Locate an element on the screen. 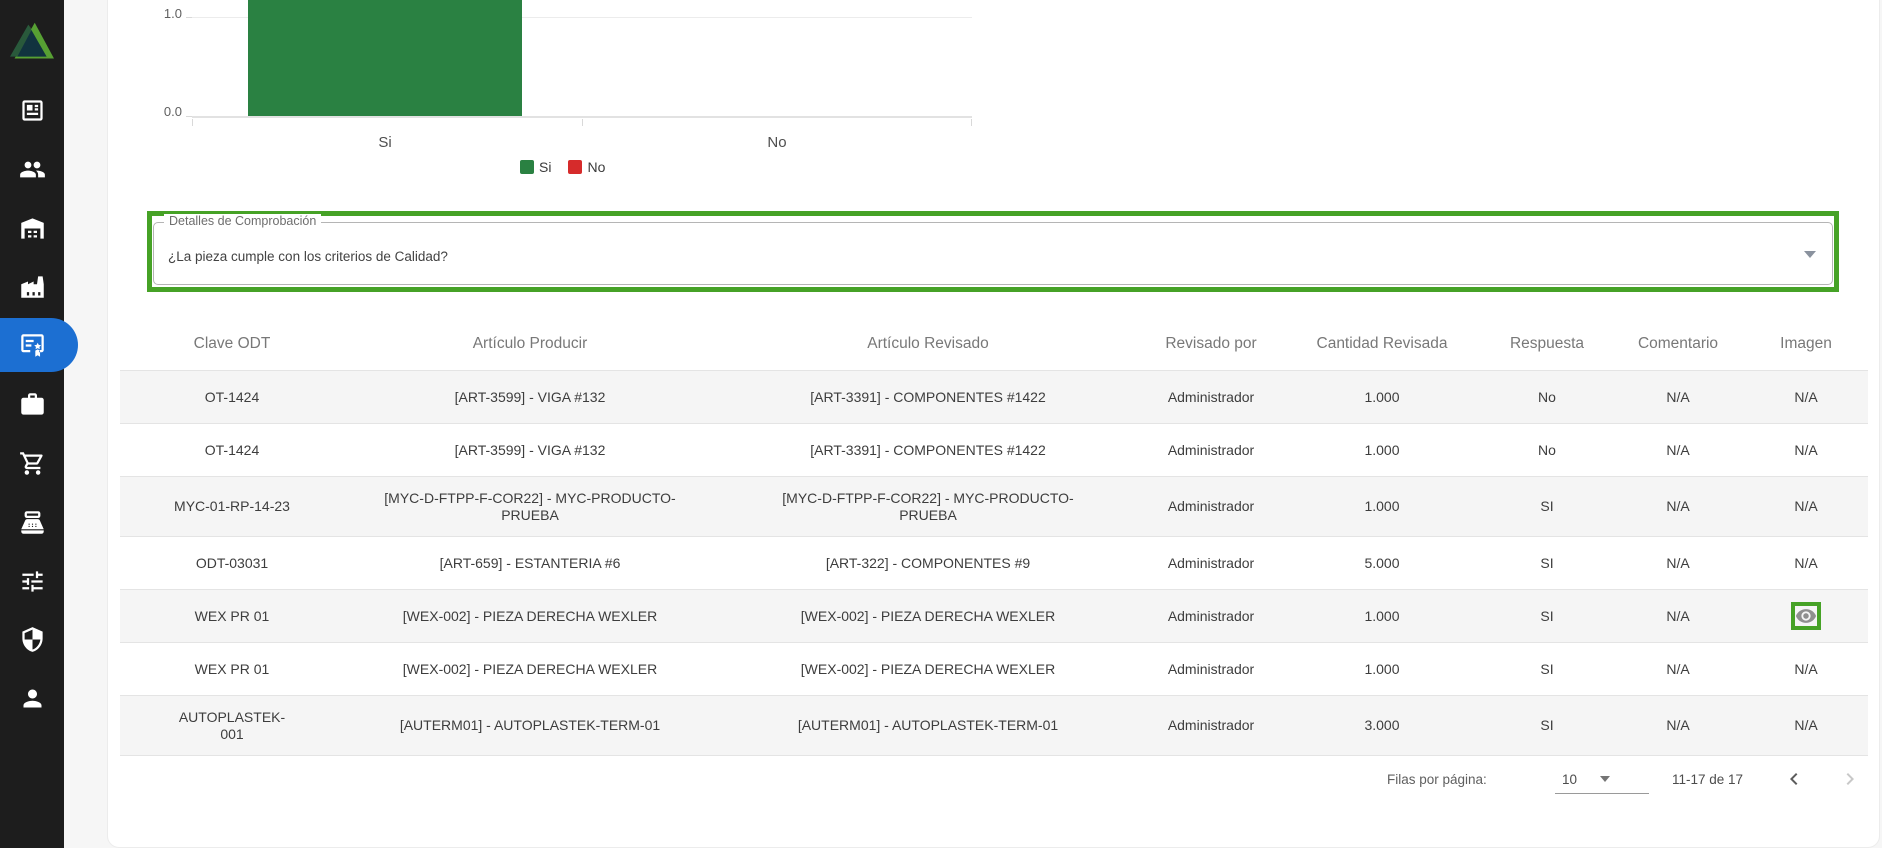 The width and height of the screenshot is (1882, 848). legend-swatch-no is located at coordinates (575, 167).